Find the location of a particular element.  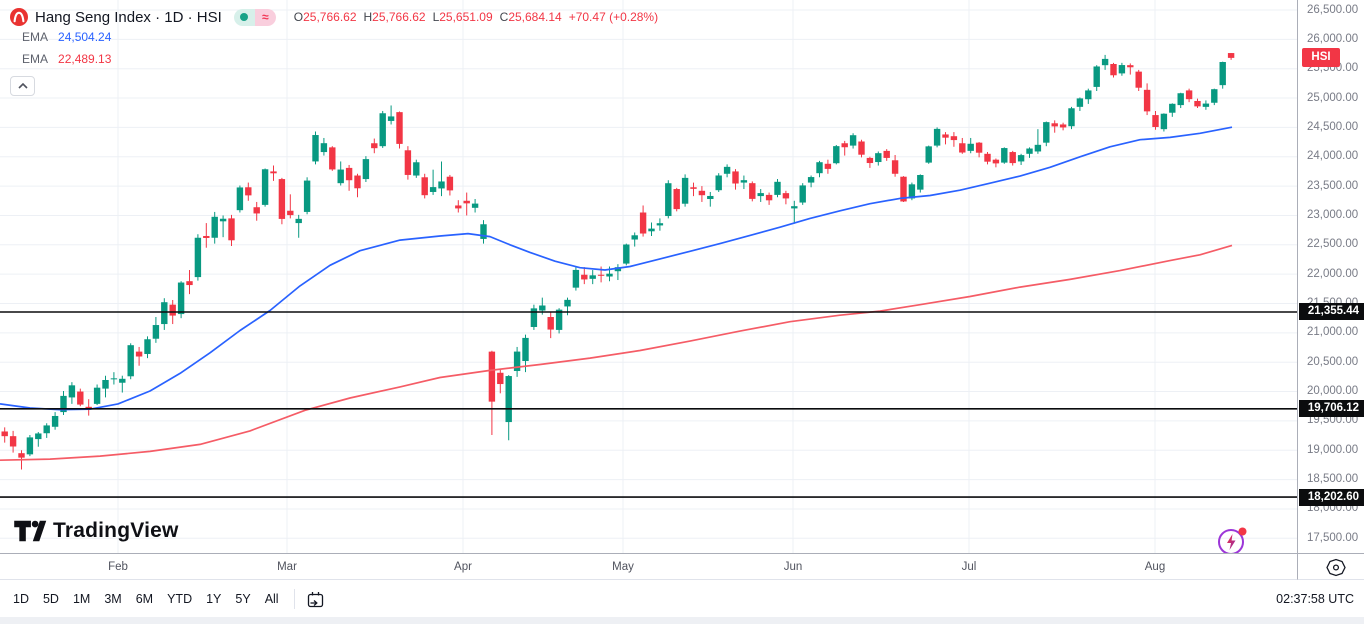

range-button-3m: 3M is located at coordinates (113, 599).